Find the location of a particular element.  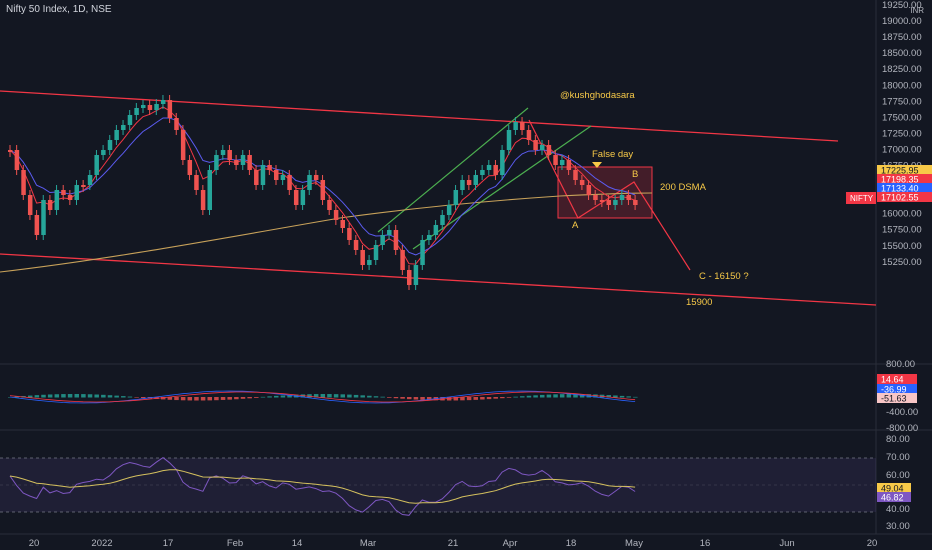

channel-lower-line is located at coordinates (438, 279).